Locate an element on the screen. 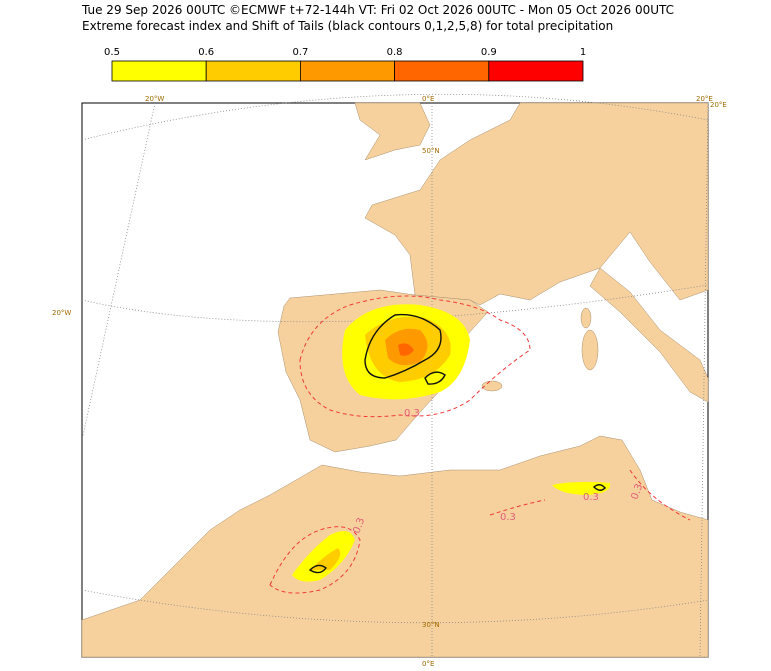 This screenshot has height=671, width=771. colorbar: 0.5 0.6 0.7 0.8 0.9 1 is located at coordinates (345, 64).